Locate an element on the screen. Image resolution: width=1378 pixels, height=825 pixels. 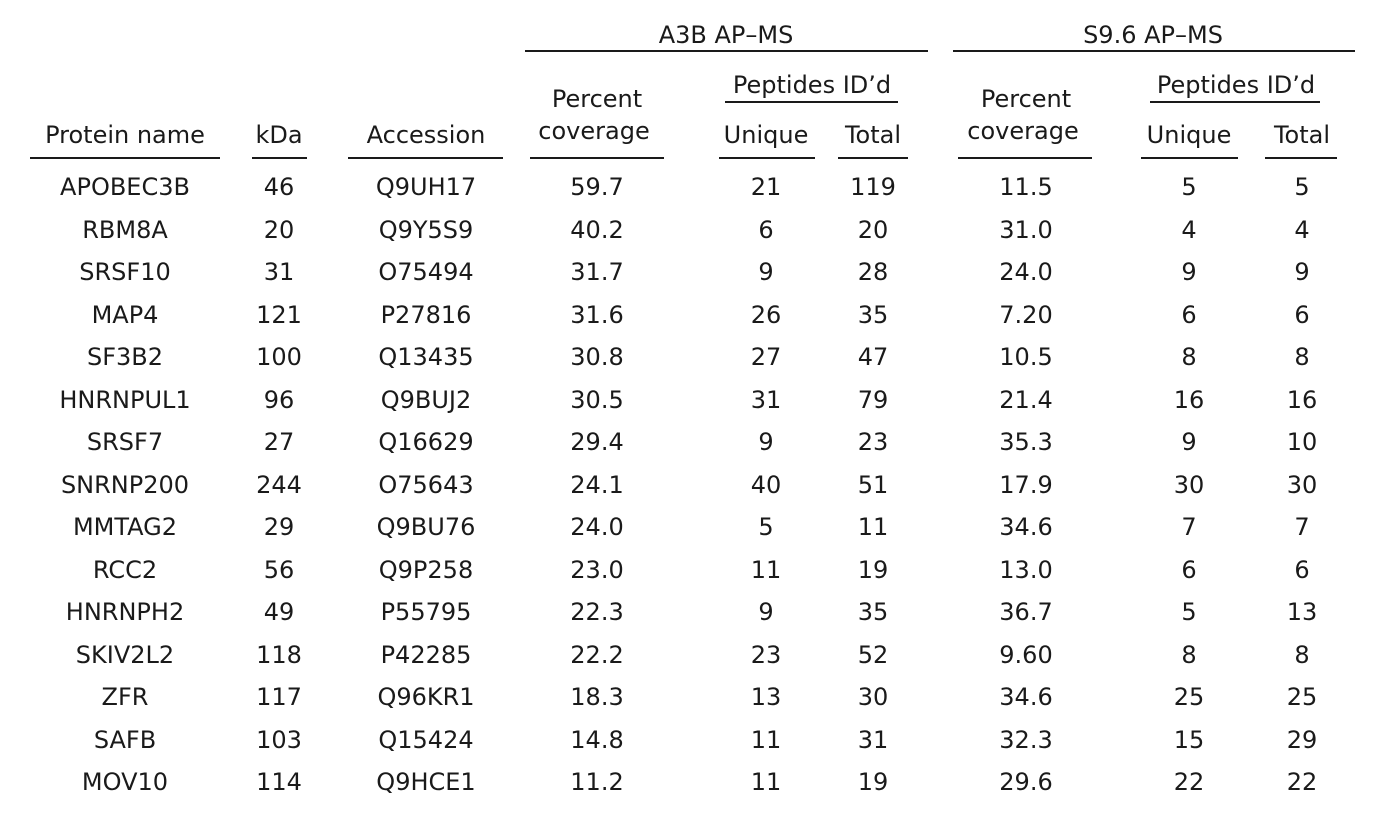
cell-kda: 27 is located at coordinates (279, 442).